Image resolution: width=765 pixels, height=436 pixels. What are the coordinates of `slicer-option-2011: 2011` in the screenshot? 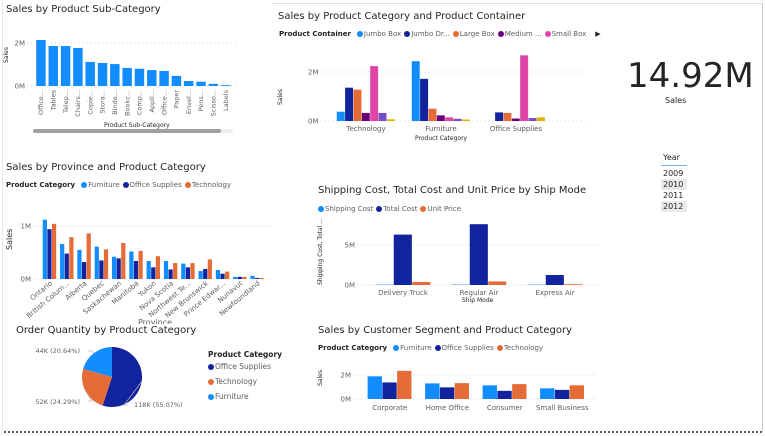 It's located at (673, 195).